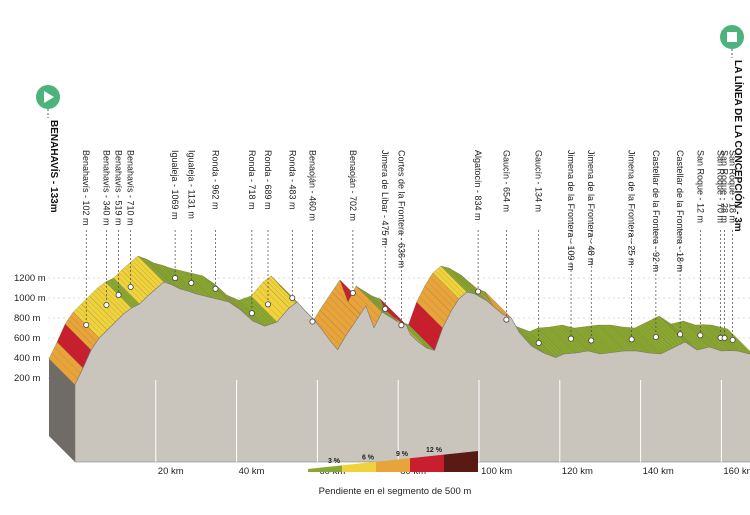  Describe the element at coordinates (191, 184) in the screenshot. I see `waypoint-label: Igualeja - 1131 m` at that location.